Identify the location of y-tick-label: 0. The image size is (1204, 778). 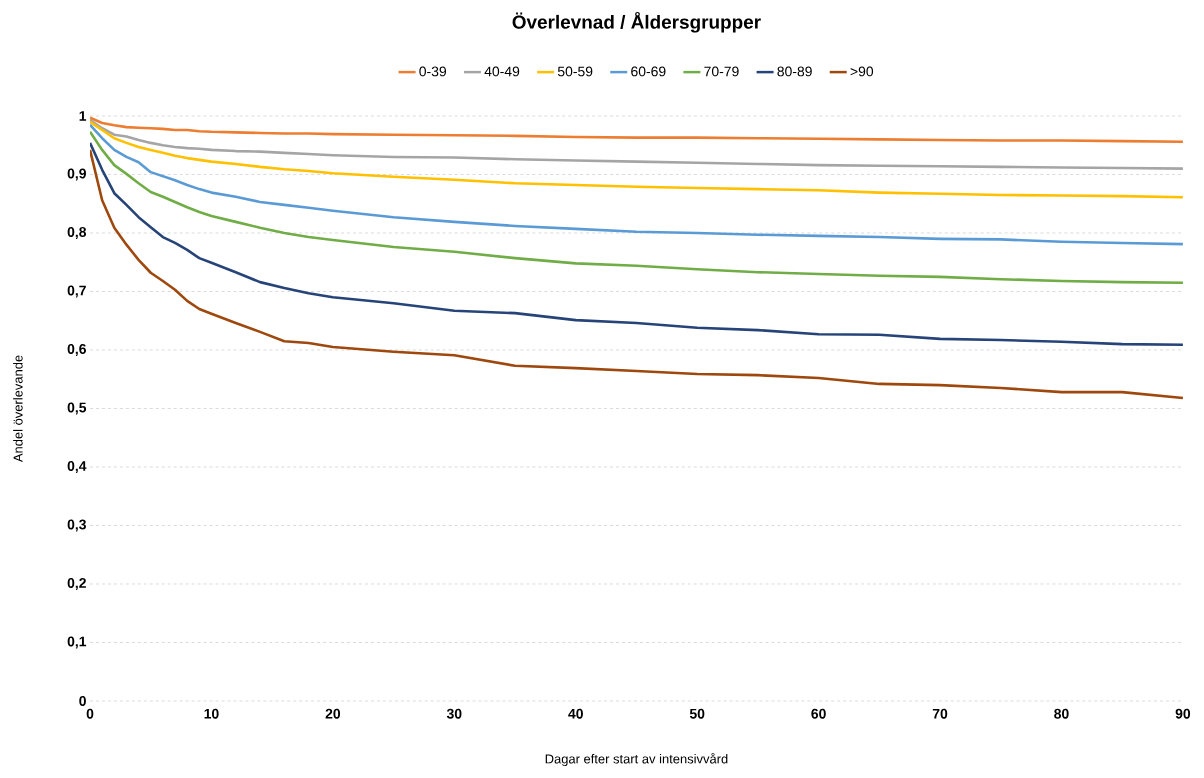
(82, 701).